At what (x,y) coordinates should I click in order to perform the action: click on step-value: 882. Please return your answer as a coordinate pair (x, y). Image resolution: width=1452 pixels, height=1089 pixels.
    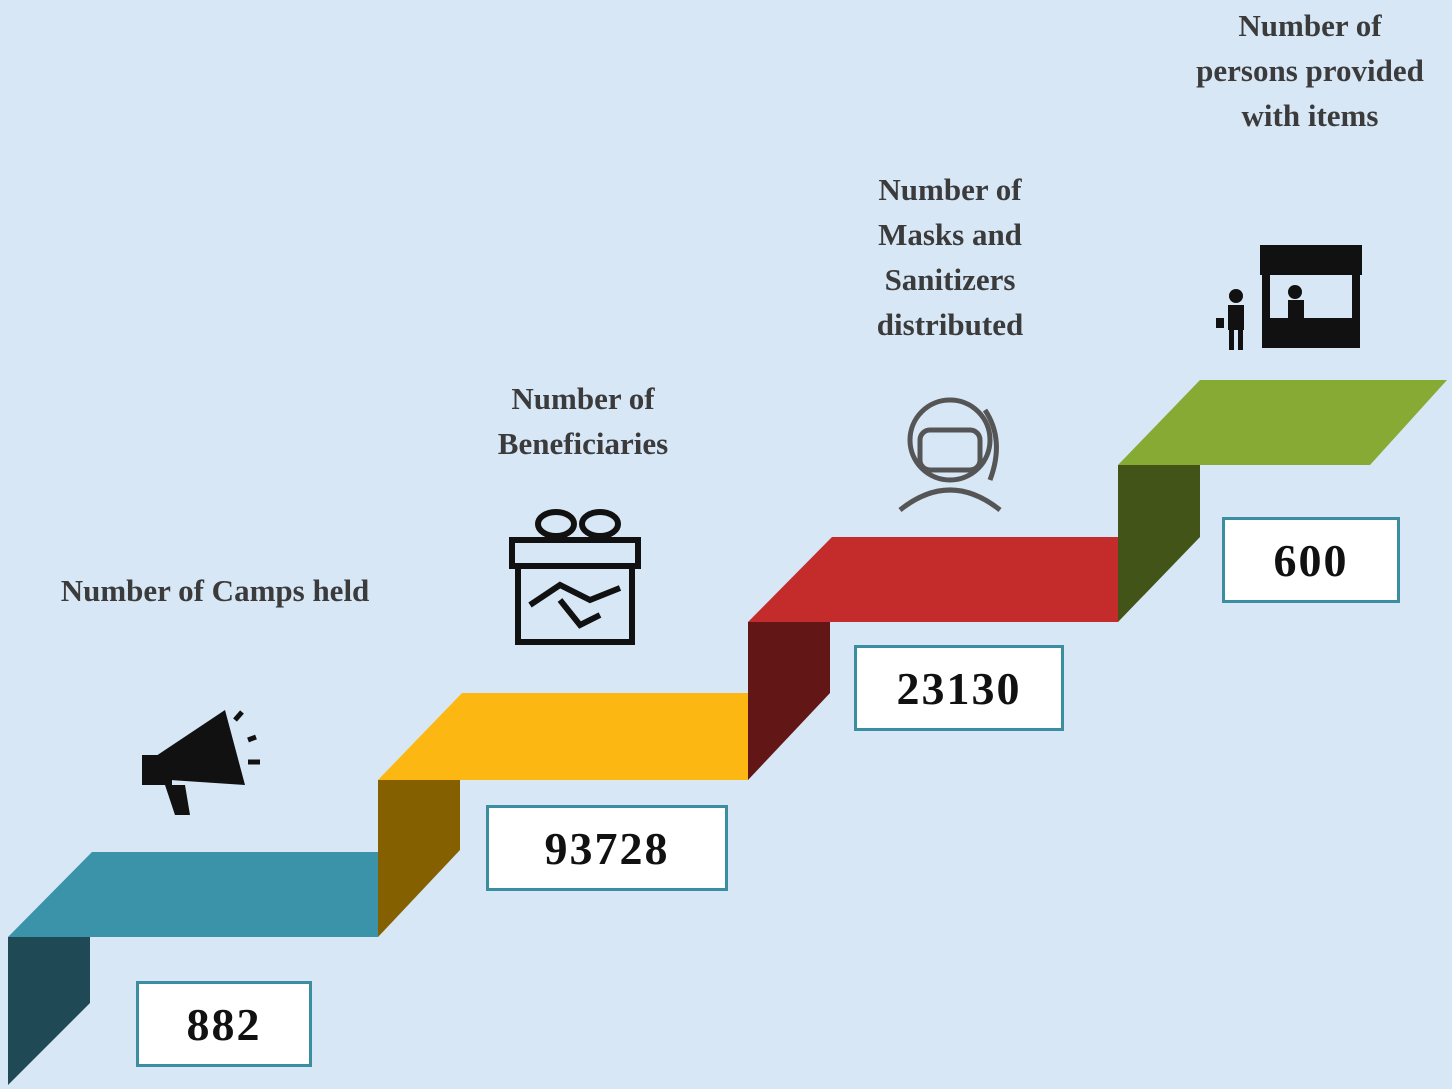
    Looking at the image, I should click on (224, 1024).